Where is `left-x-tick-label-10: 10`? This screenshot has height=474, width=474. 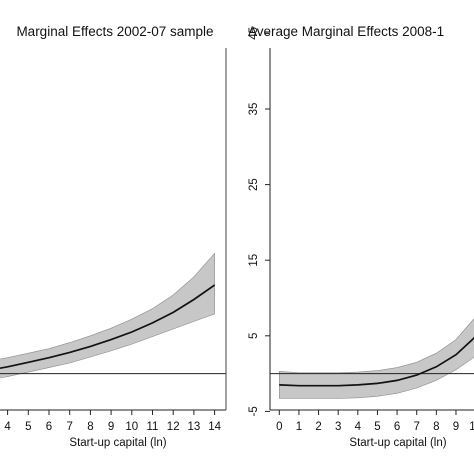 left-x-tick-label-10: 10 is located at coordinates (131, 427).